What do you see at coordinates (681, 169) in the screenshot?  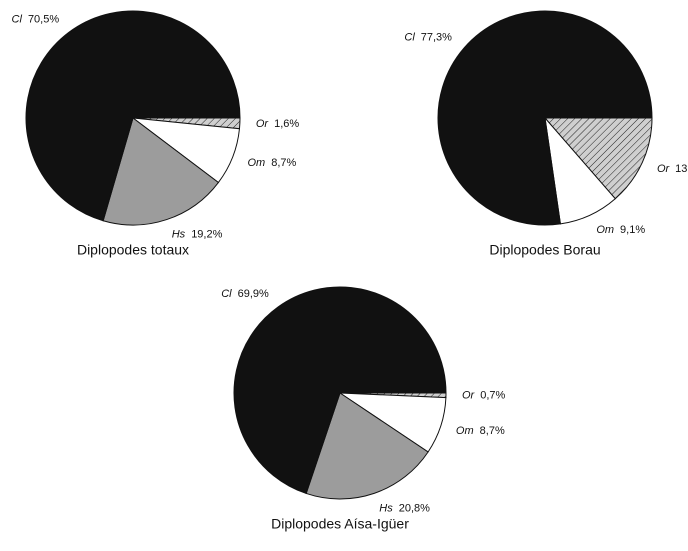 I see `value-label: 13,6%` at bounding box center [681, 169].